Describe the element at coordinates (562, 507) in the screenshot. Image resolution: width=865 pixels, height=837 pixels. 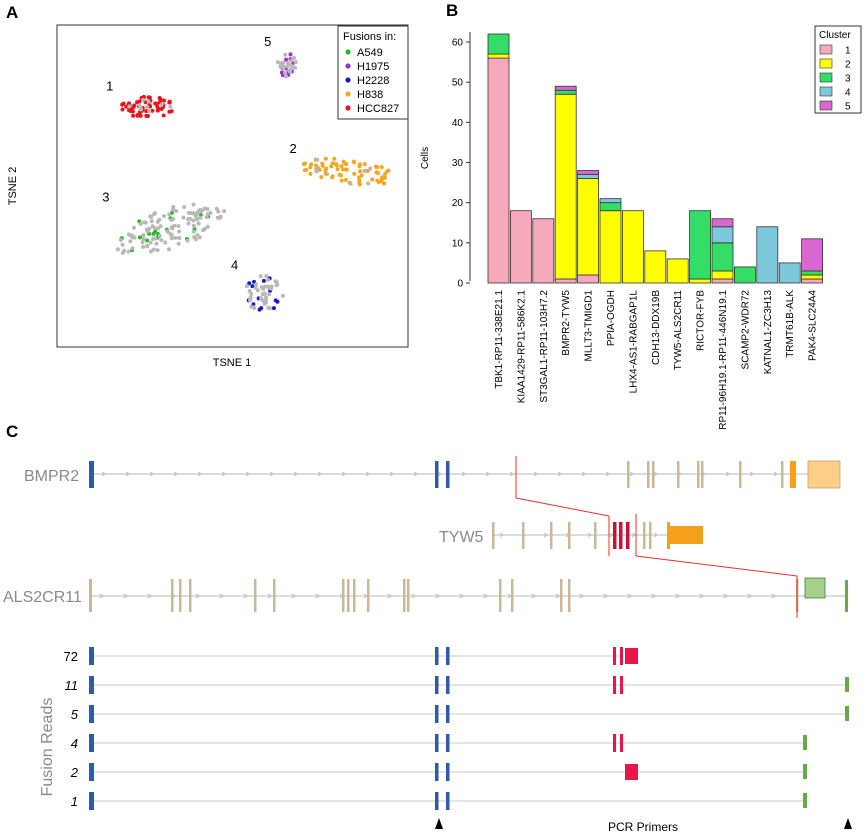
I see `bmpr2-tyw5-connector` at that location.